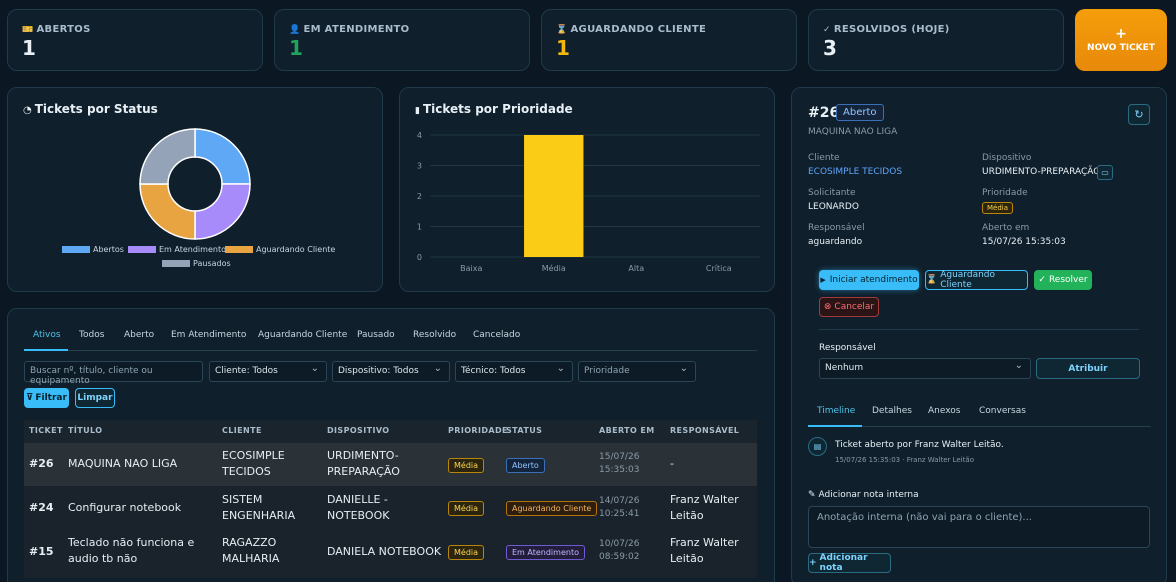 The image size is (1176, 582). I want to click on x-circle-icon: ⊗, so click(827, 307).